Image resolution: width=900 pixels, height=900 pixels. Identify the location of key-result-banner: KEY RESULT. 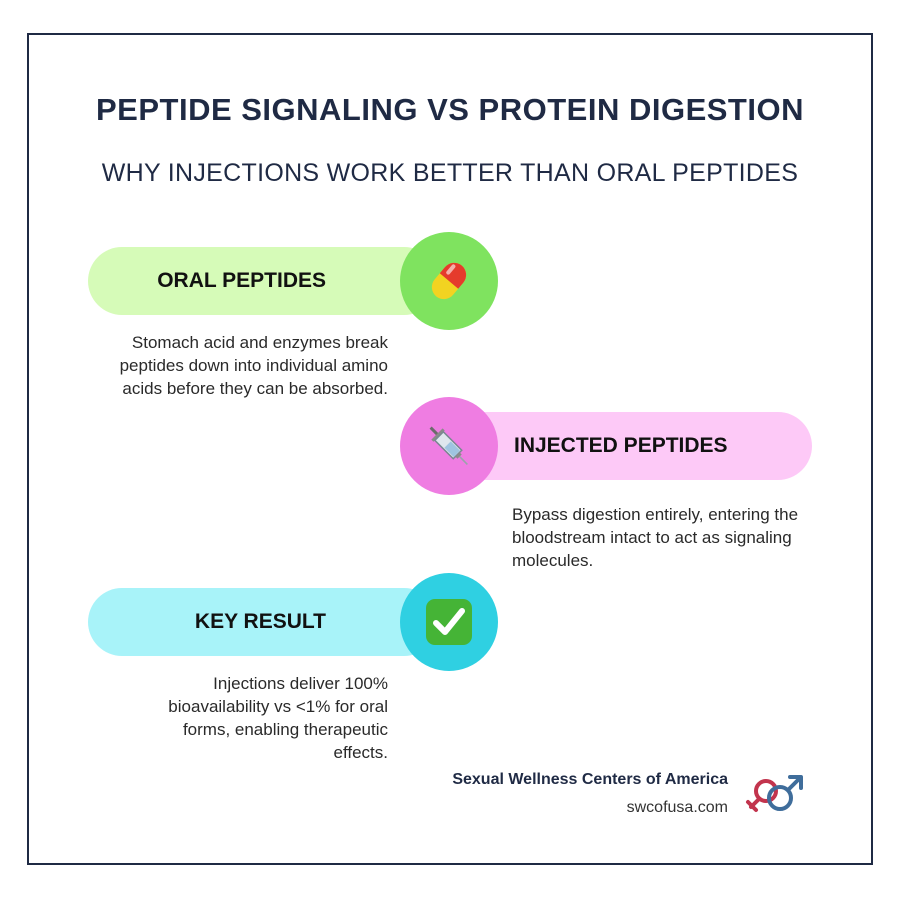
(263, 622).